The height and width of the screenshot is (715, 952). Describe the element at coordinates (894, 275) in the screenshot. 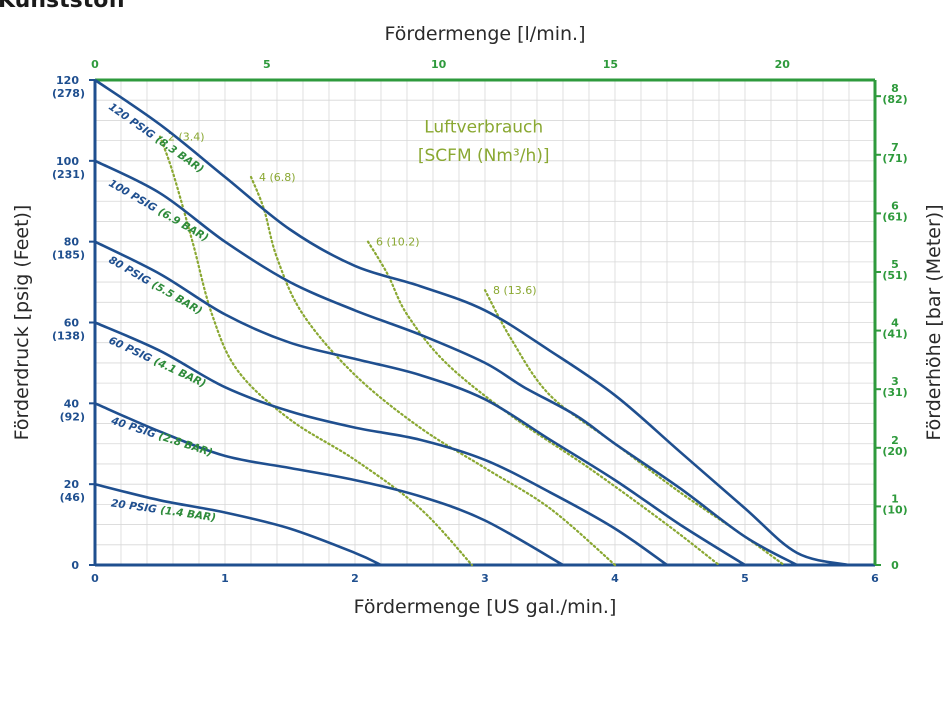

I see `y2-tick-sublabel: (51)` at that location.